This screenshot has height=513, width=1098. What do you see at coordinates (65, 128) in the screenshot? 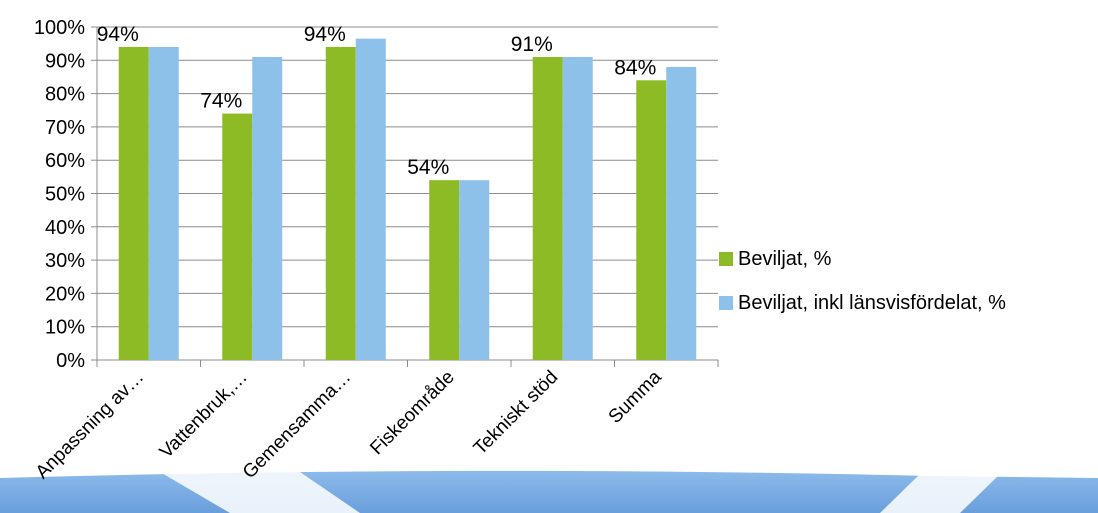
I see `y-tick-label: 70%` at bounding box center [65, 128].